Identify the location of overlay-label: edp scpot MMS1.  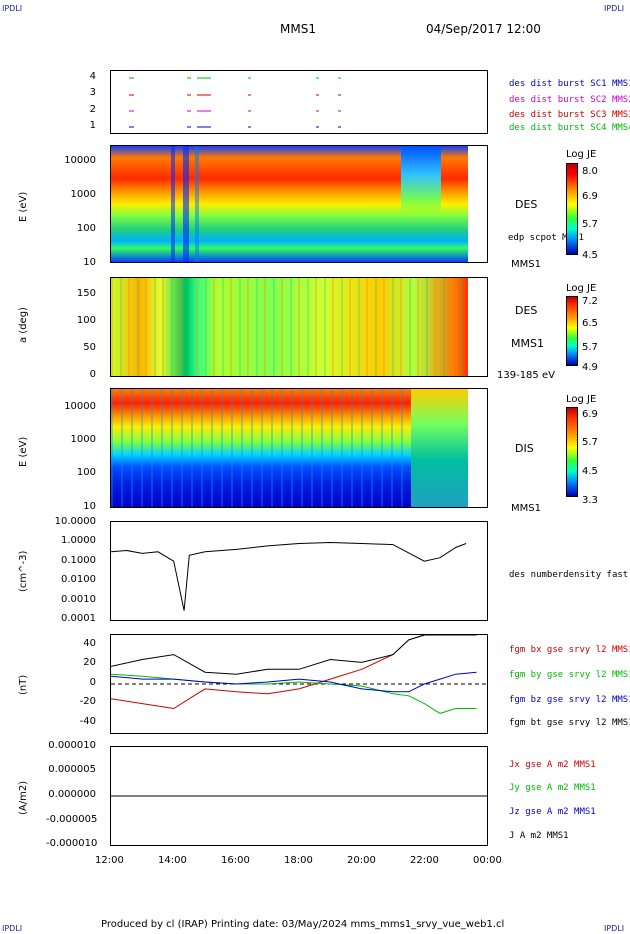
(546, 238).